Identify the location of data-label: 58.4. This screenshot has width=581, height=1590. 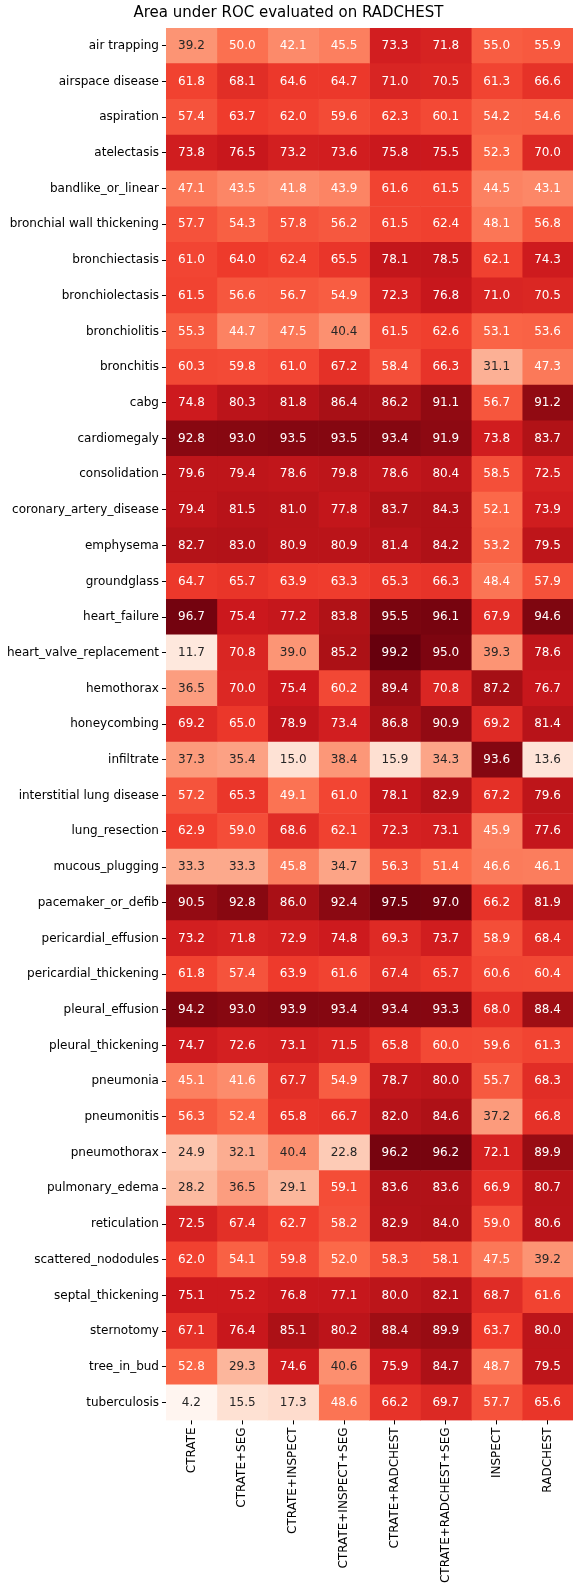
(395, 366).